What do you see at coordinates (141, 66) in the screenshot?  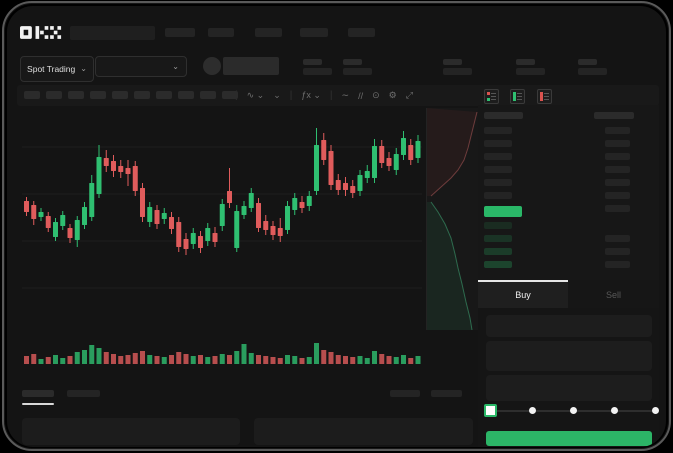 I see `pair-selector-dropdown: ⌄` at bounding box center [141, 66].